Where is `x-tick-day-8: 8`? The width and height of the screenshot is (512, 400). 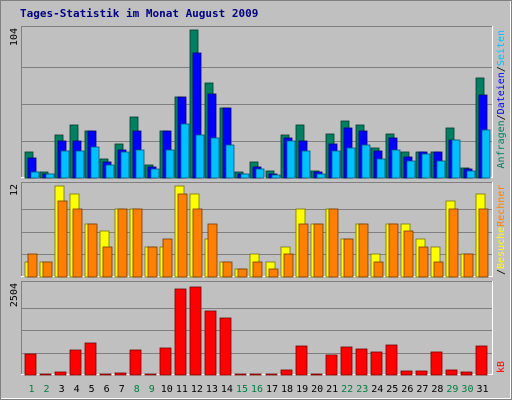
x-tick-day-8: 8 is located at coordinates (137, 389).